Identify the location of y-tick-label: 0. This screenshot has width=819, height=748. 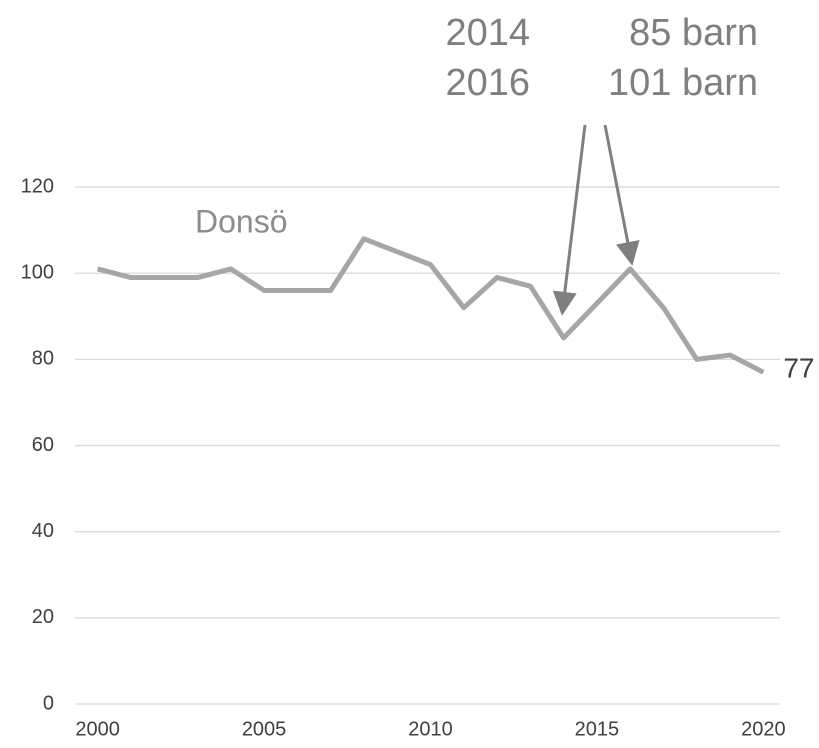
(48, 703).